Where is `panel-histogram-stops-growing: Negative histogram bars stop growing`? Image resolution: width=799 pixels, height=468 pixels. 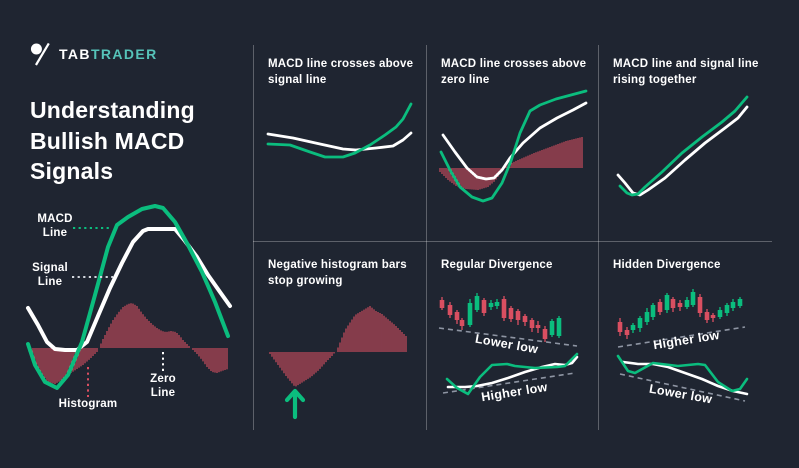 panel-histogram-stops-growing: Negative histogram bars stop growing is located at coordinates (339, 335).